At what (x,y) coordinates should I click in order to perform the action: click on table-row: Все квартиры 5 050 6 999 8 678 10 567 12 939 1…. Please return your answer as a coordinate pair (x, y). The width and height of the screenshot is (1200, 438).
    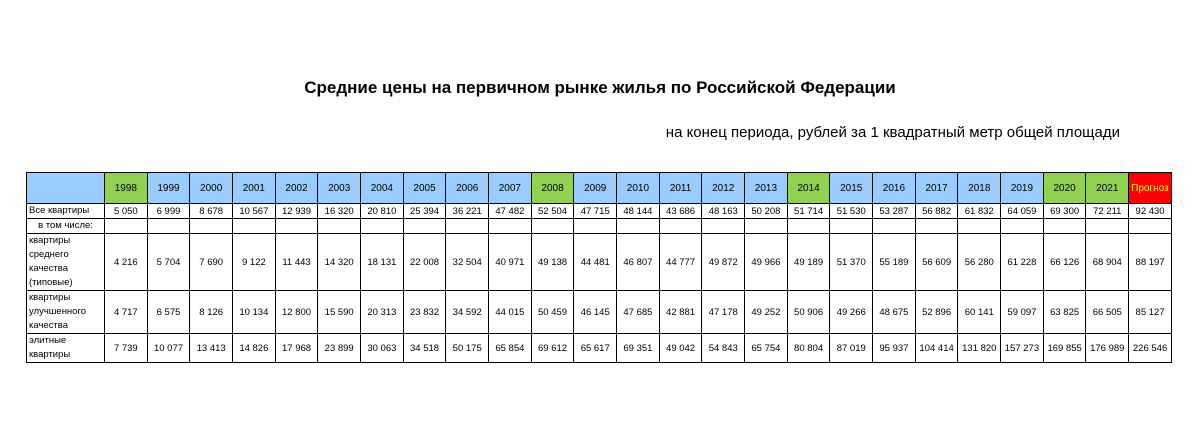
    Looking at the image, I should click on (599, 211).